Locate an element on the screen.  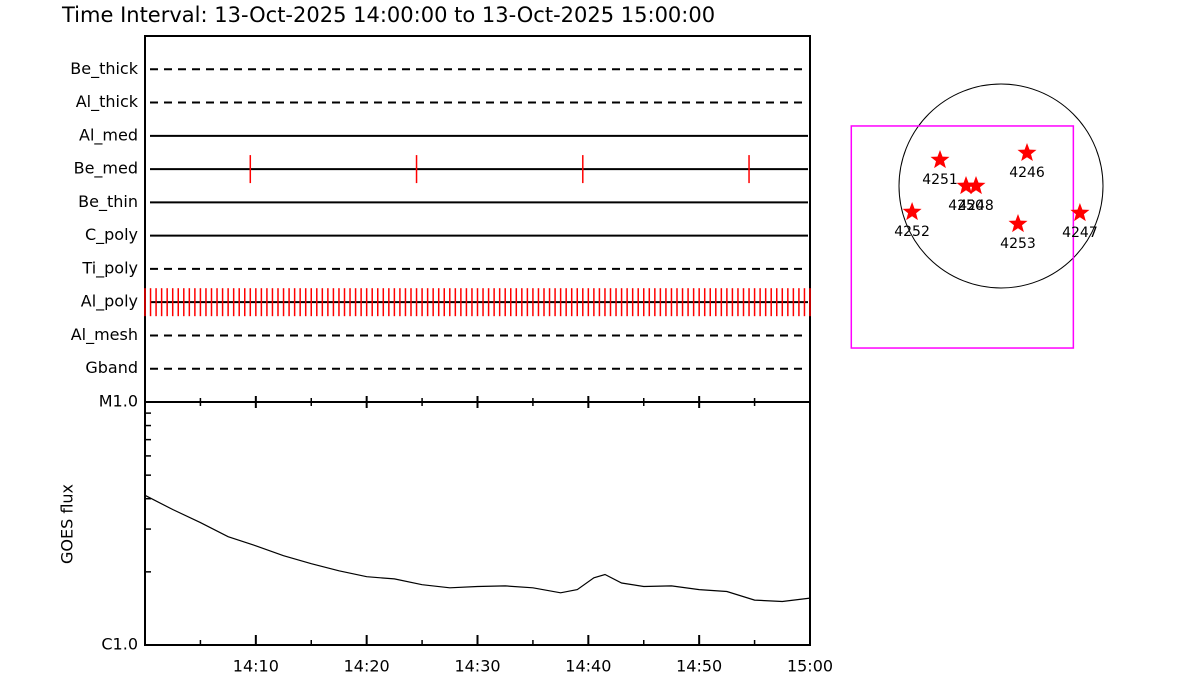
filter-label: Al_poly is located at coordinates (109, 302).